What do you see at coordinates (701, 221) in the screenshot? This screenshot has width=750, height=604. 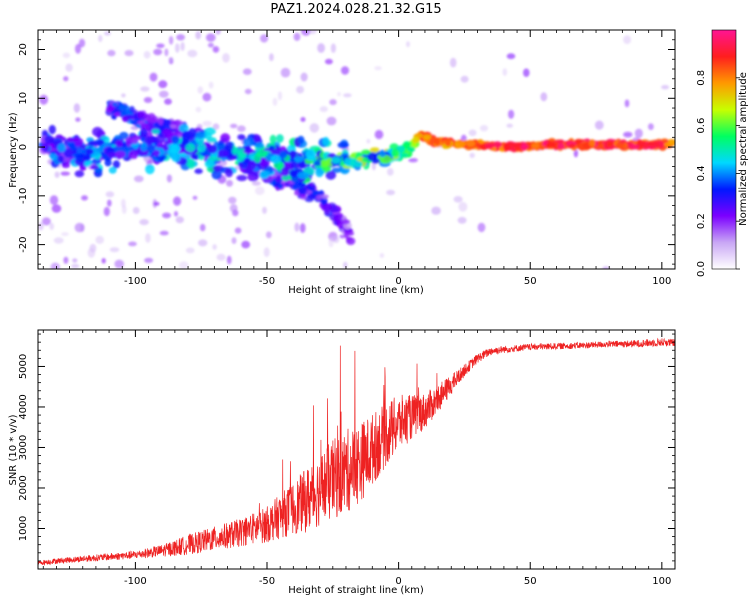 I see `colorbar-tick-label: 0.2` at bounding box center [701, 221].